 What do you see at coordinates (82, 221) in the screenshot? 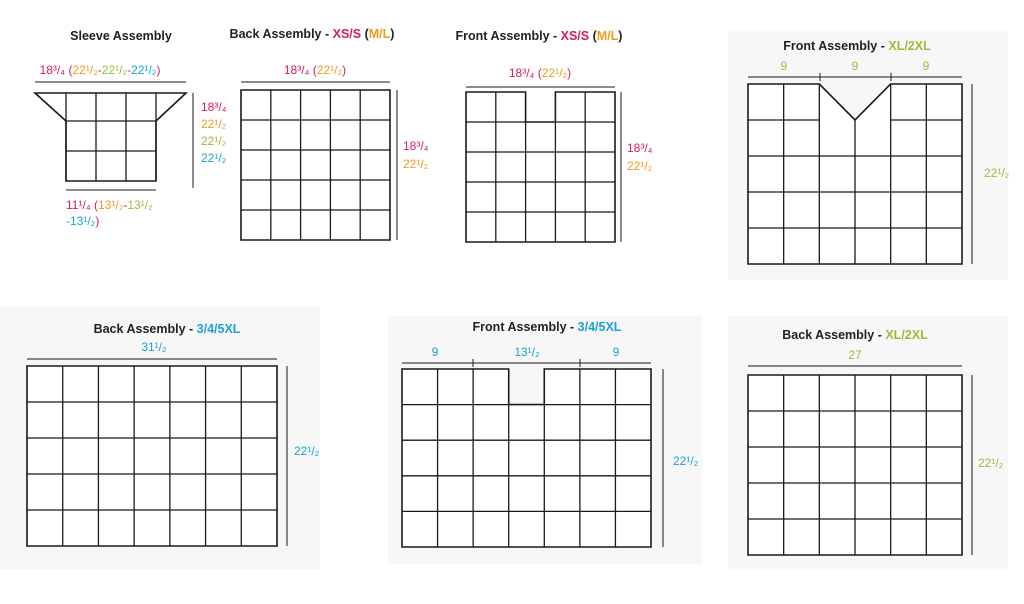
I see `sleeve-bottom-label-2: -13¹/₂)` at bounding box center [82, 221].